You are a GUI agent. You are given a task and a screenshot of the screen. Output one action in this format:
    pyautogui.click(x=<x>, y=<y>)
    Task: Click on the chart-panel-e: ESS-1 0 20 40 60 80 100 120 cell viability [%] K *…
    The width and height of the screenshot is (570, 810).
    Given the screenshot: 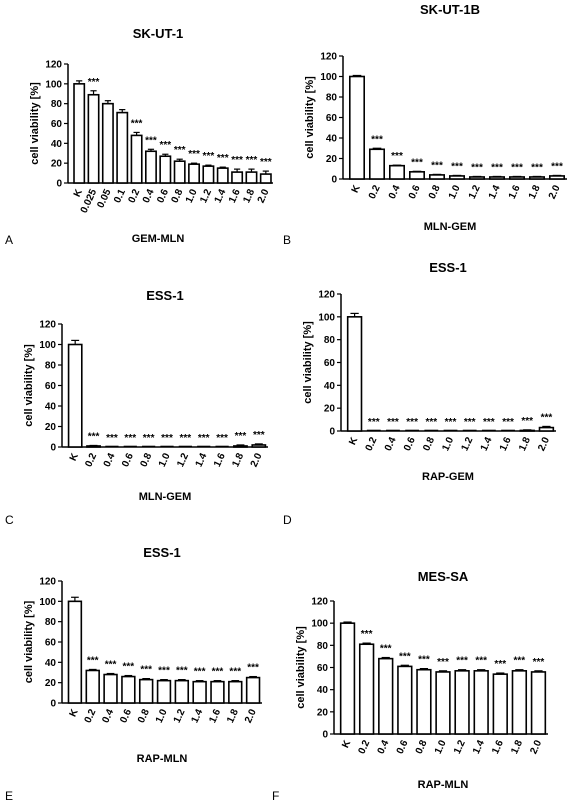 What is the action you would take?
    pyautogui.click(x=133, y=674)
    